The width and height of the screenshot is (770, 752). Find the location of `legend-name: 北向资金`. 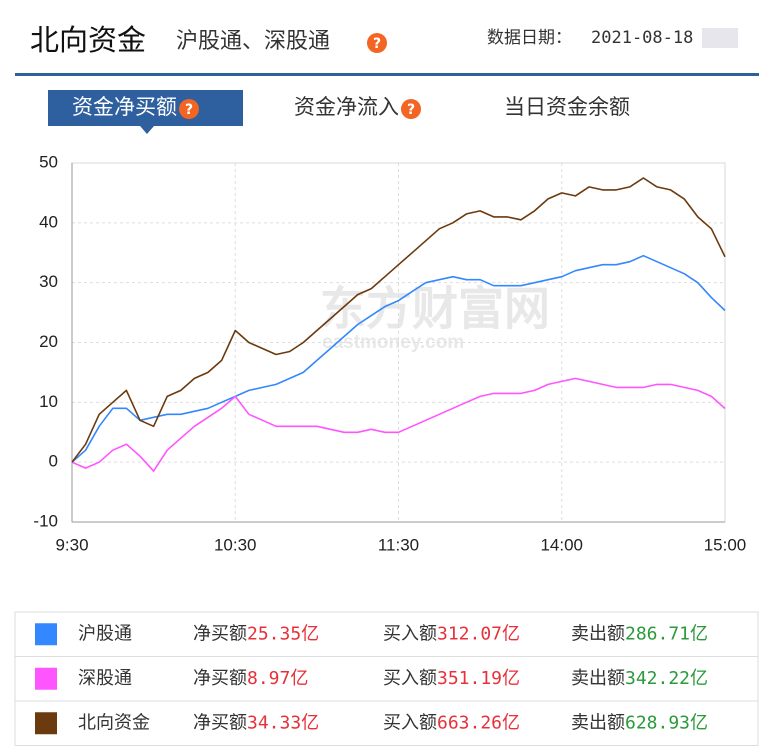

legend-name: 北向资金 is located at coordinates (114, 722).